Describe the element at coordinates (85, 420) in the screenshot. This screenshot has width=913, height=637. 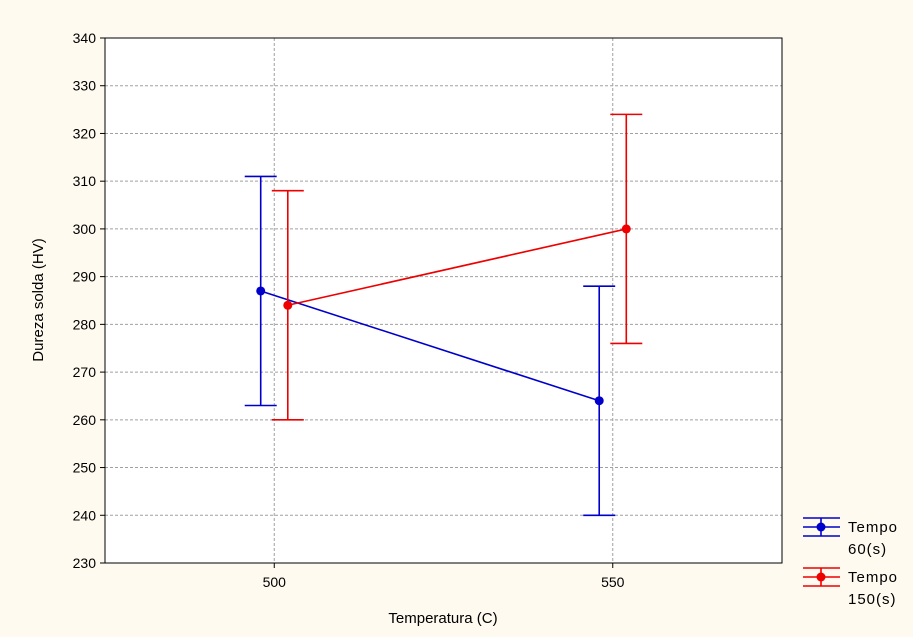
I see `y-tick-label: 260` at that location.